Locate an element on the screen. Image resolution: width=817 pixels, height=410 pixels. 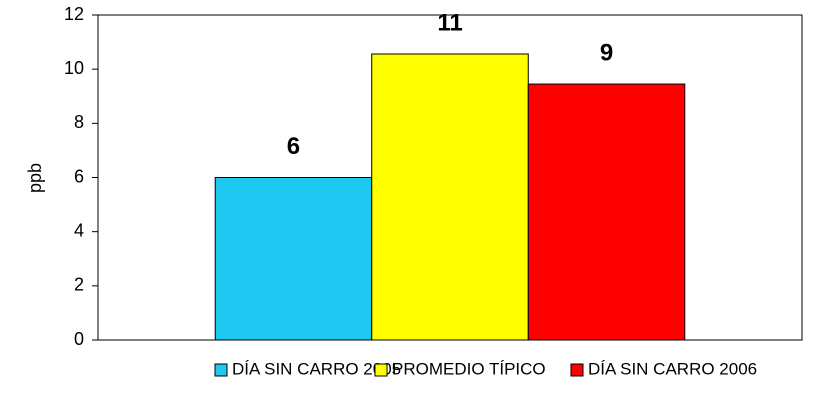
y-axis-label: ppb is located at coordinates (35, 178).